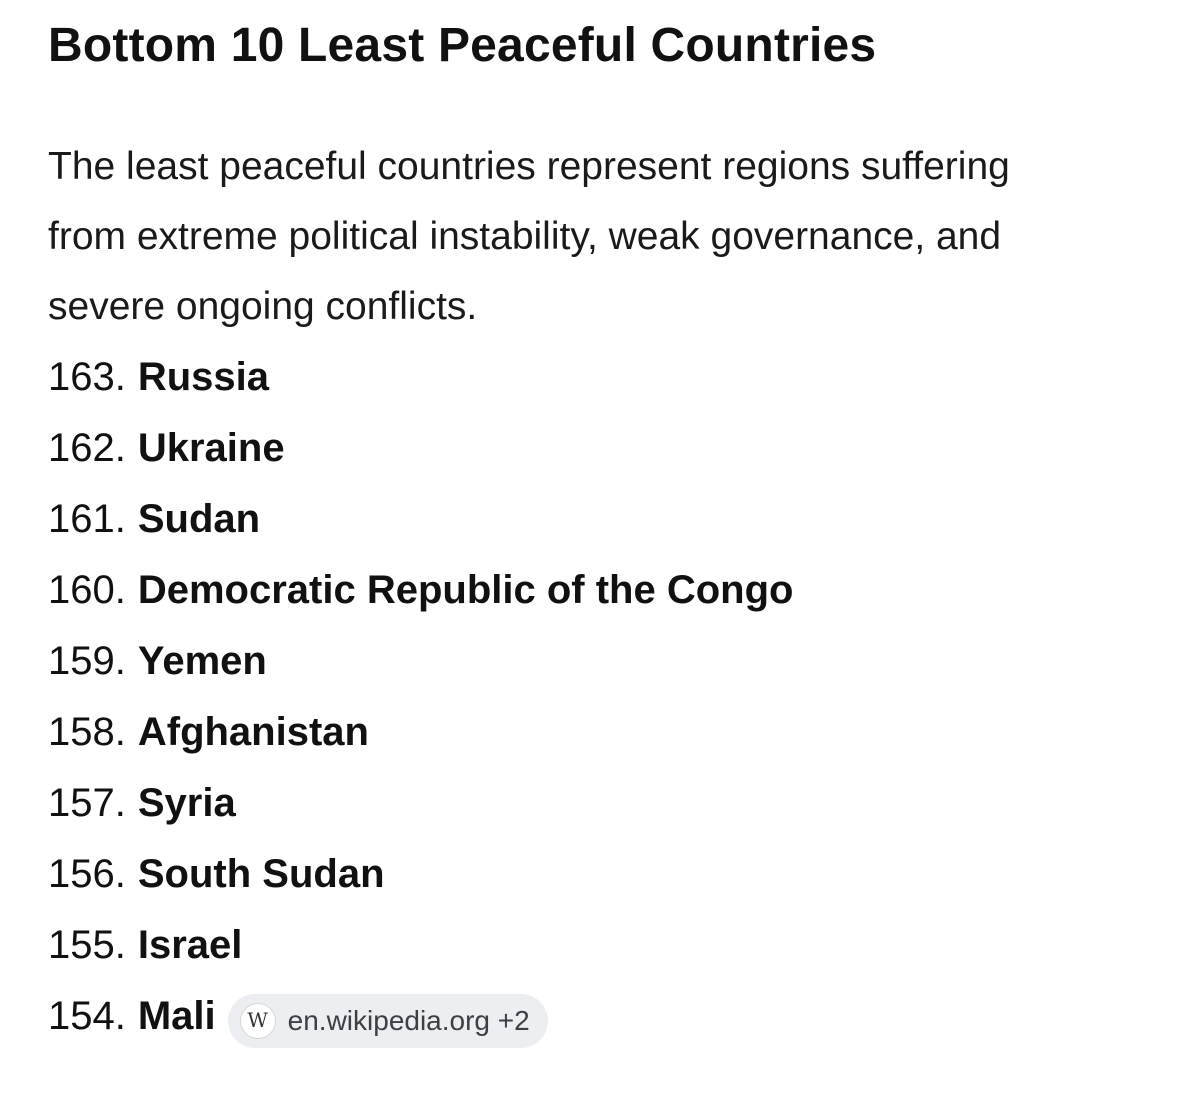 Image resolution: width=1200 pixels, height=1100 pixels. What do you see at coordinates (87, 874) in the screenshot?
I see `rank-number: 156.` at bounding box center [87, 874].